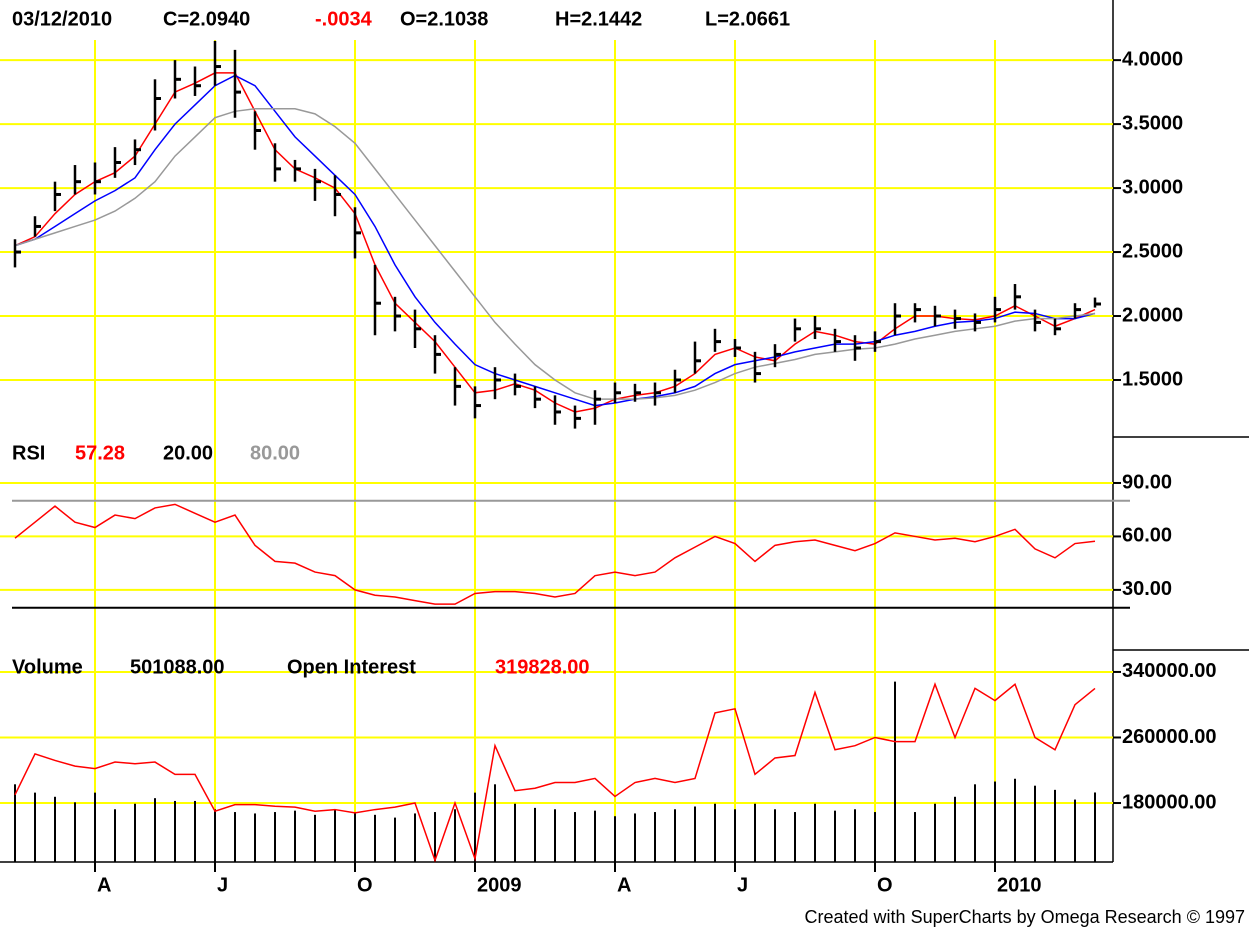 The height and width of the screenshot is (937, 1249). Describe the element at coordinates (188, 453) in the screenshot. I see `level-label: 20.00` at that location.